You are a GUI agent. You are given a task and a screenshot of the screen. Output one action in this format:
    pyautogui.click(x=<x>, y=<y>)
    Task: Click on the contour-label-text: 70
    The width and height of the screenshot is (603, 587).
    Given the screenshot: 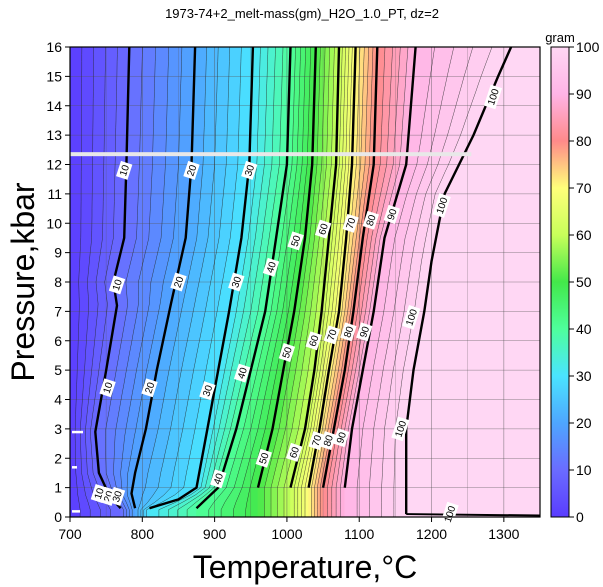 What is the action you would take?
    pyautogui.click(x=333, y=335)
    